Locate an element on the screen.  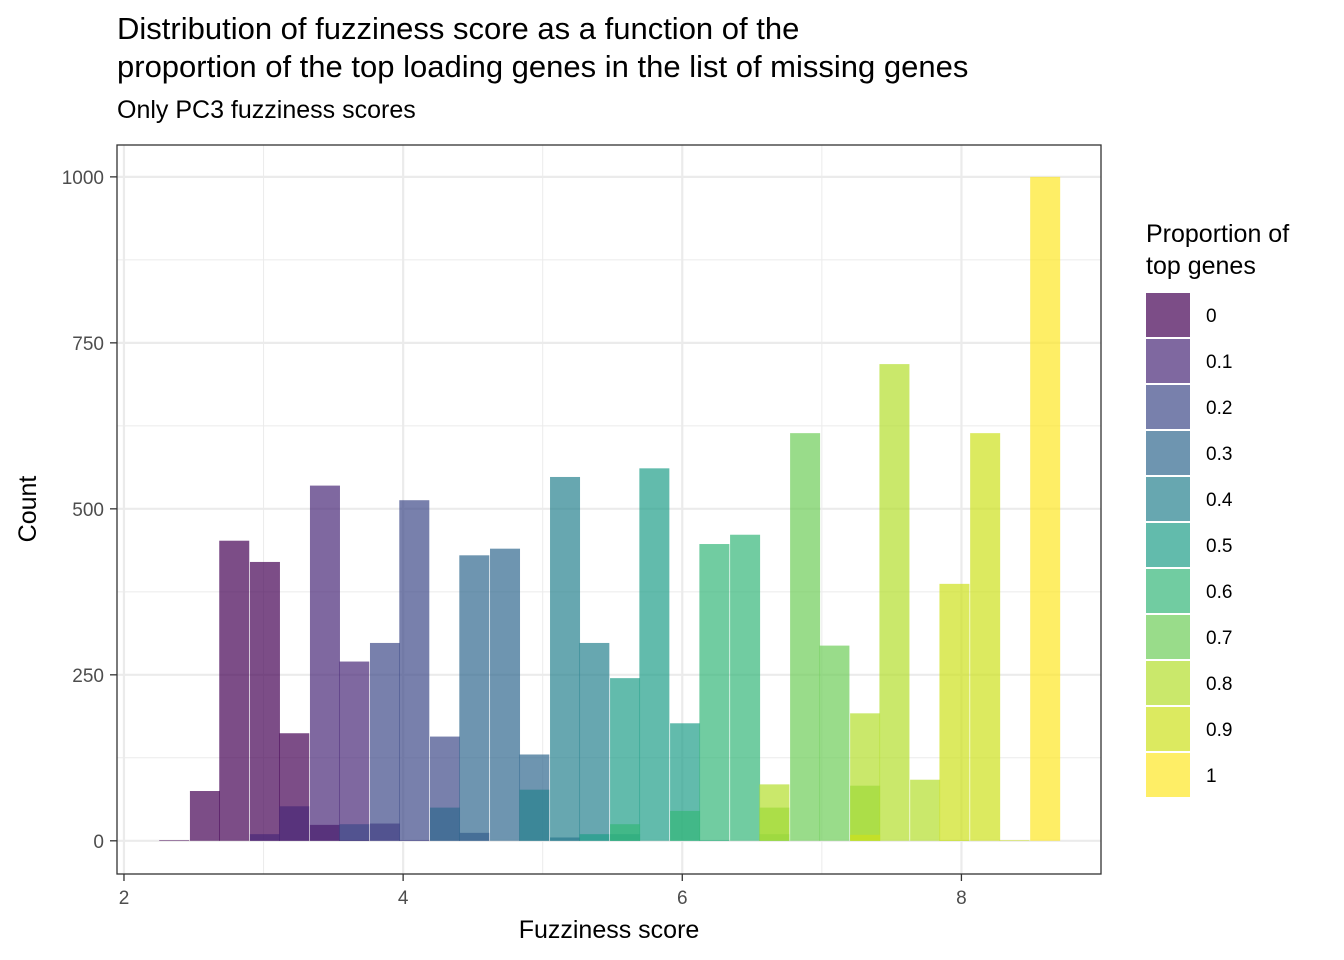
x-tick-label: 4 is located at coordinates (403, 898).